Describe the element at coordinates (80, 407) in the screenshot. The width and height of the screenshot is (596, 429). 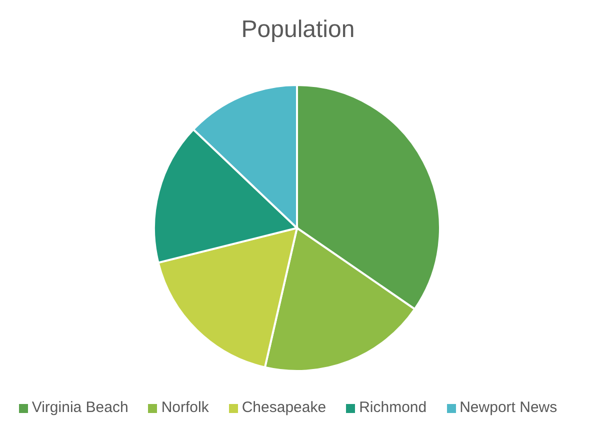
I see `legend-label: Virginia Beach` at that location.